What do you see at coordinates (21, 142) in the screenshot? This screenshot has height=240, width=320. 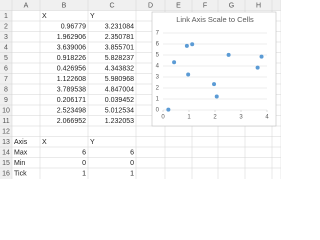 I see `cell: Axis` at bounding box center [21, 142].